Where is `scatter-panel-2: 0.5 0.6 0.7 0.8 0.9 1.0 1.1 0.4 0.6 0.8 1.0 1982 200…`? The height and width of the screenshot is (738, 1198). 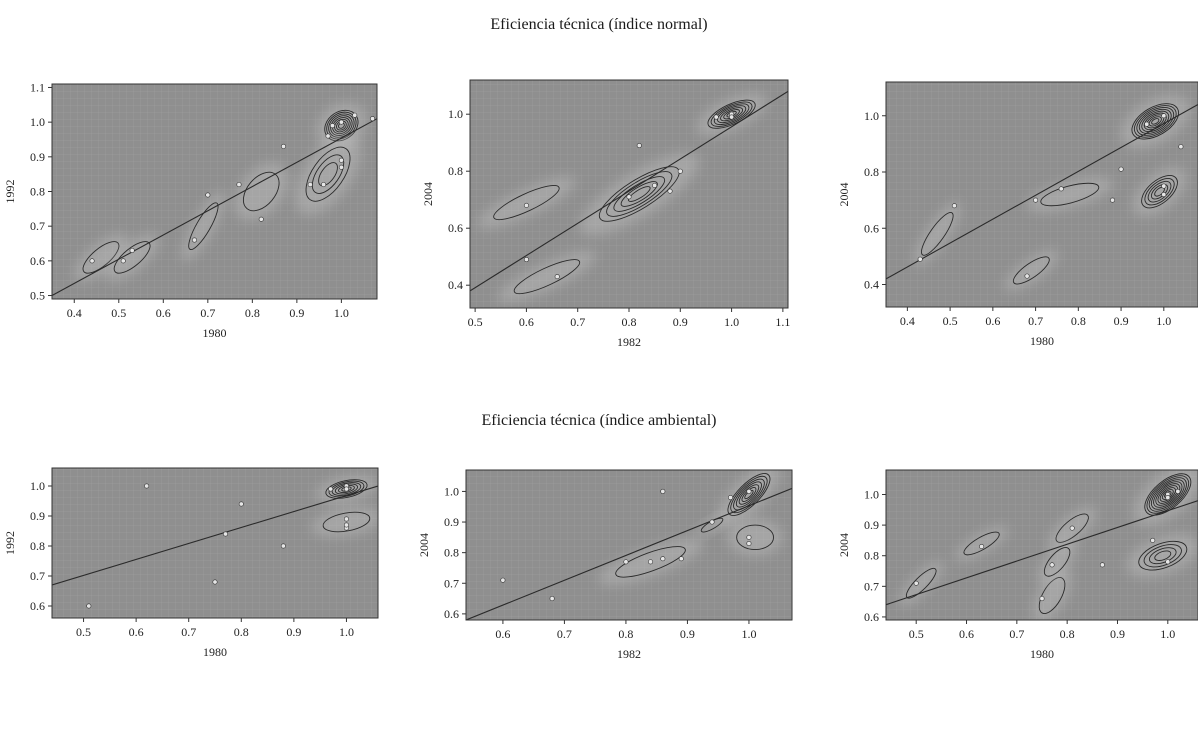 scatter-panel-2: 0.5 0.6 0.7 0.8 0.9 1.0 1.1 0.4 0.6 0.8 1.0 1982 200… is located at coordinates (605, 214).